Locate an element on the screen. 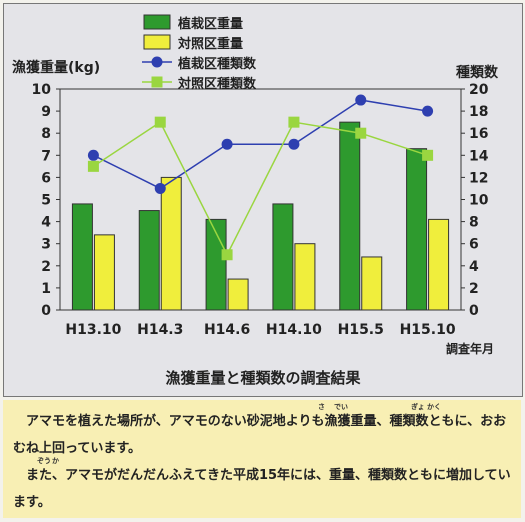  right-tick-label: 0 is located at coordinates (474, 311).